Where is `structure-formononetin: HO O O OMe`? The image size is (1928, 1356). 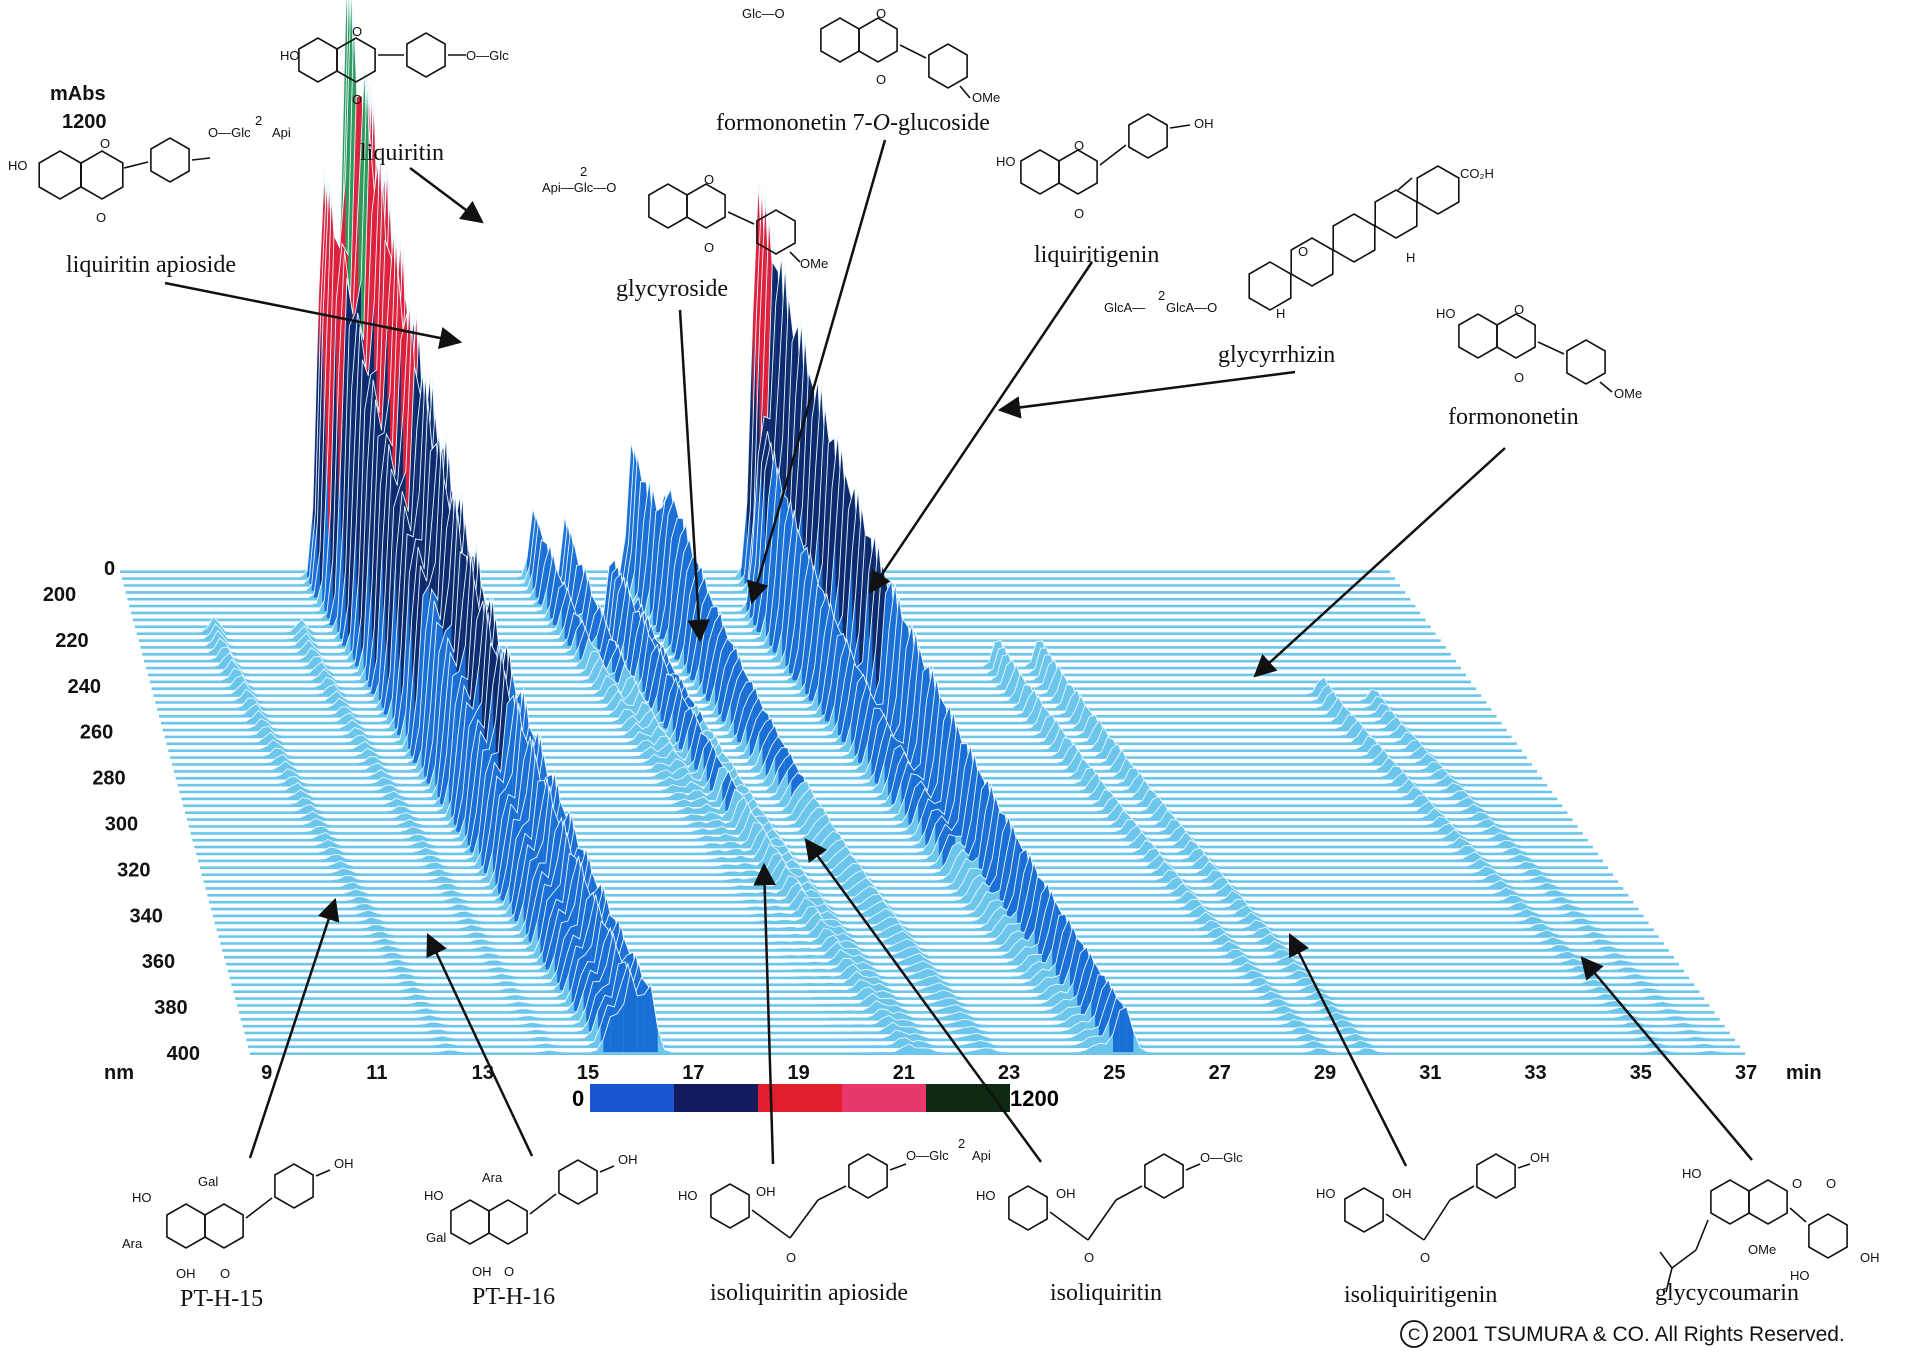
structure-formononetin: HO O O OMe is located at coordinates (1539, 351).